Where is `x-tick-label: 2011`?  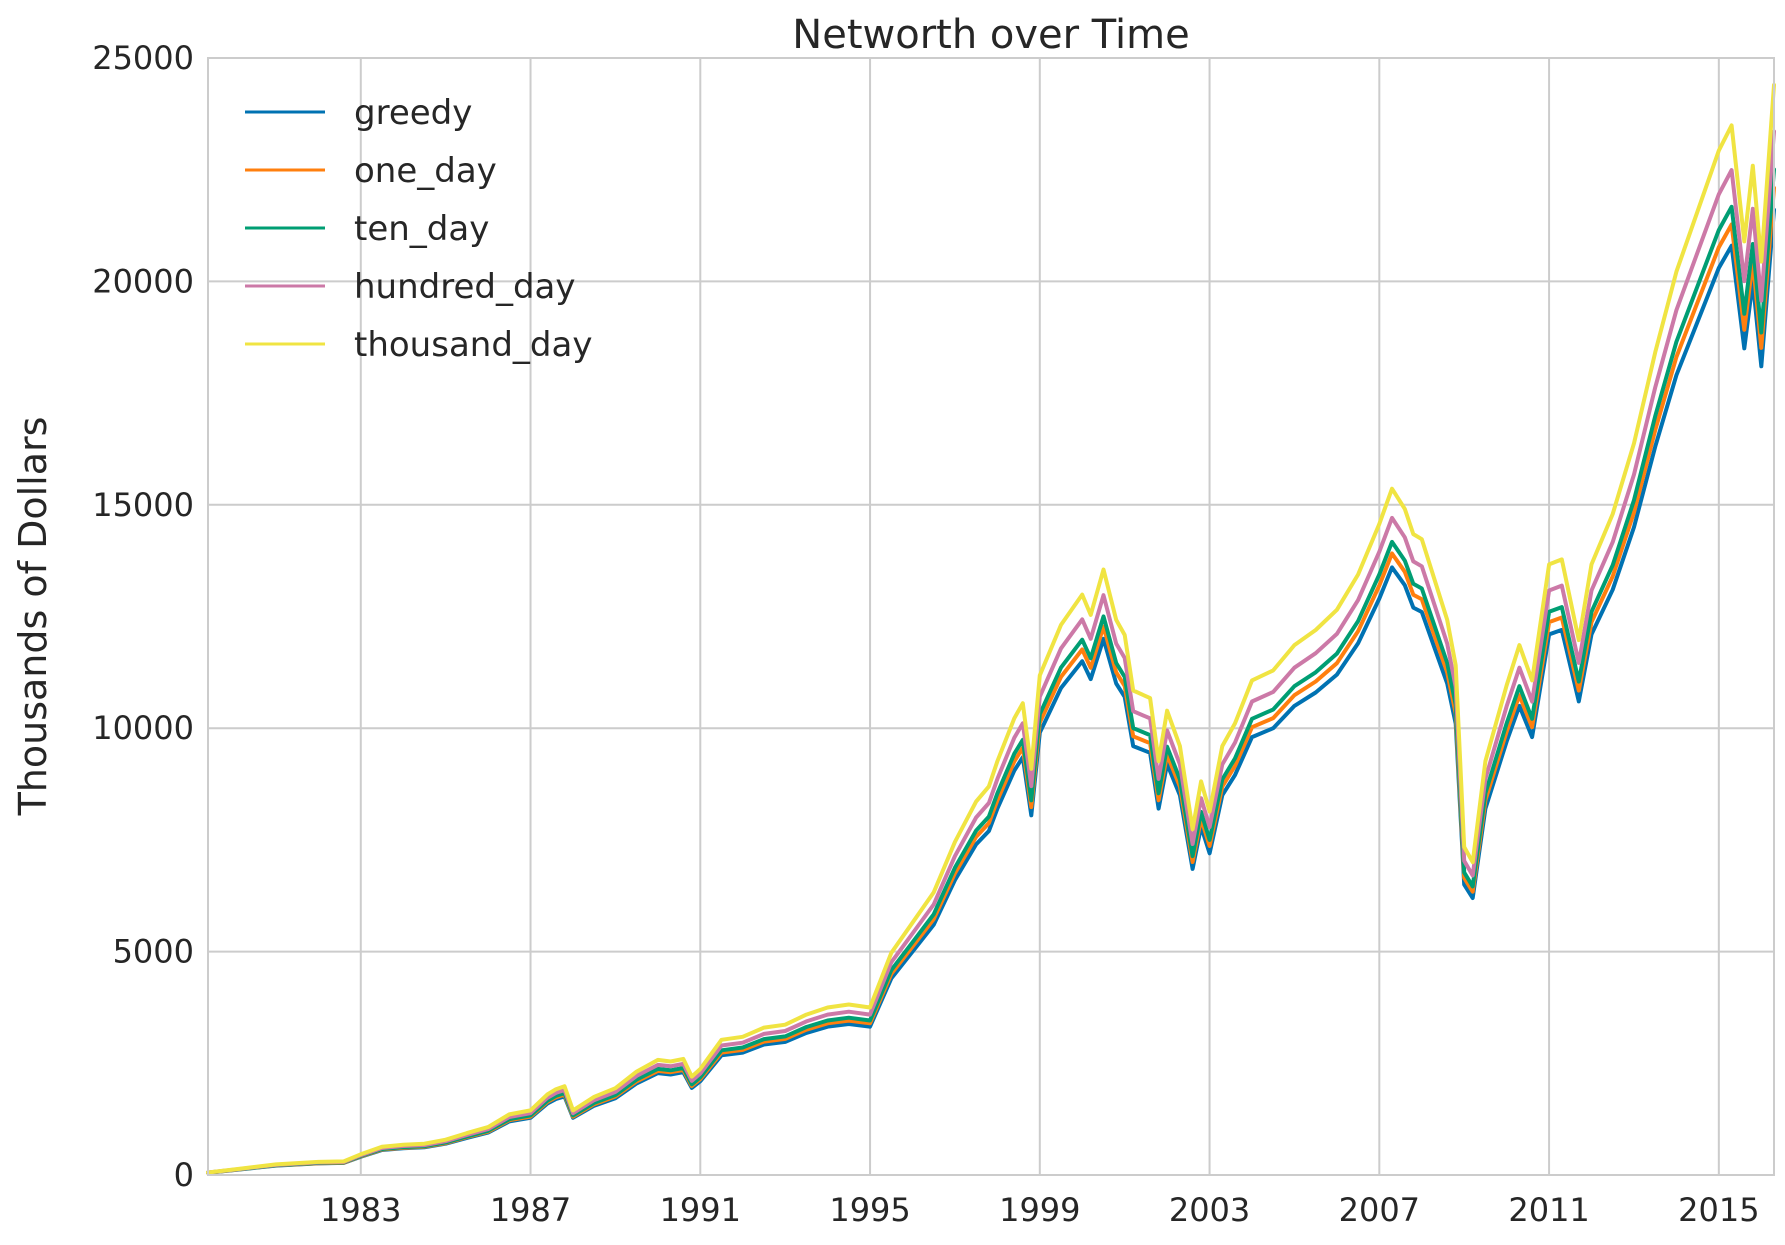
x-tick-label: 2011 is located at coordinates (1548, 1210).